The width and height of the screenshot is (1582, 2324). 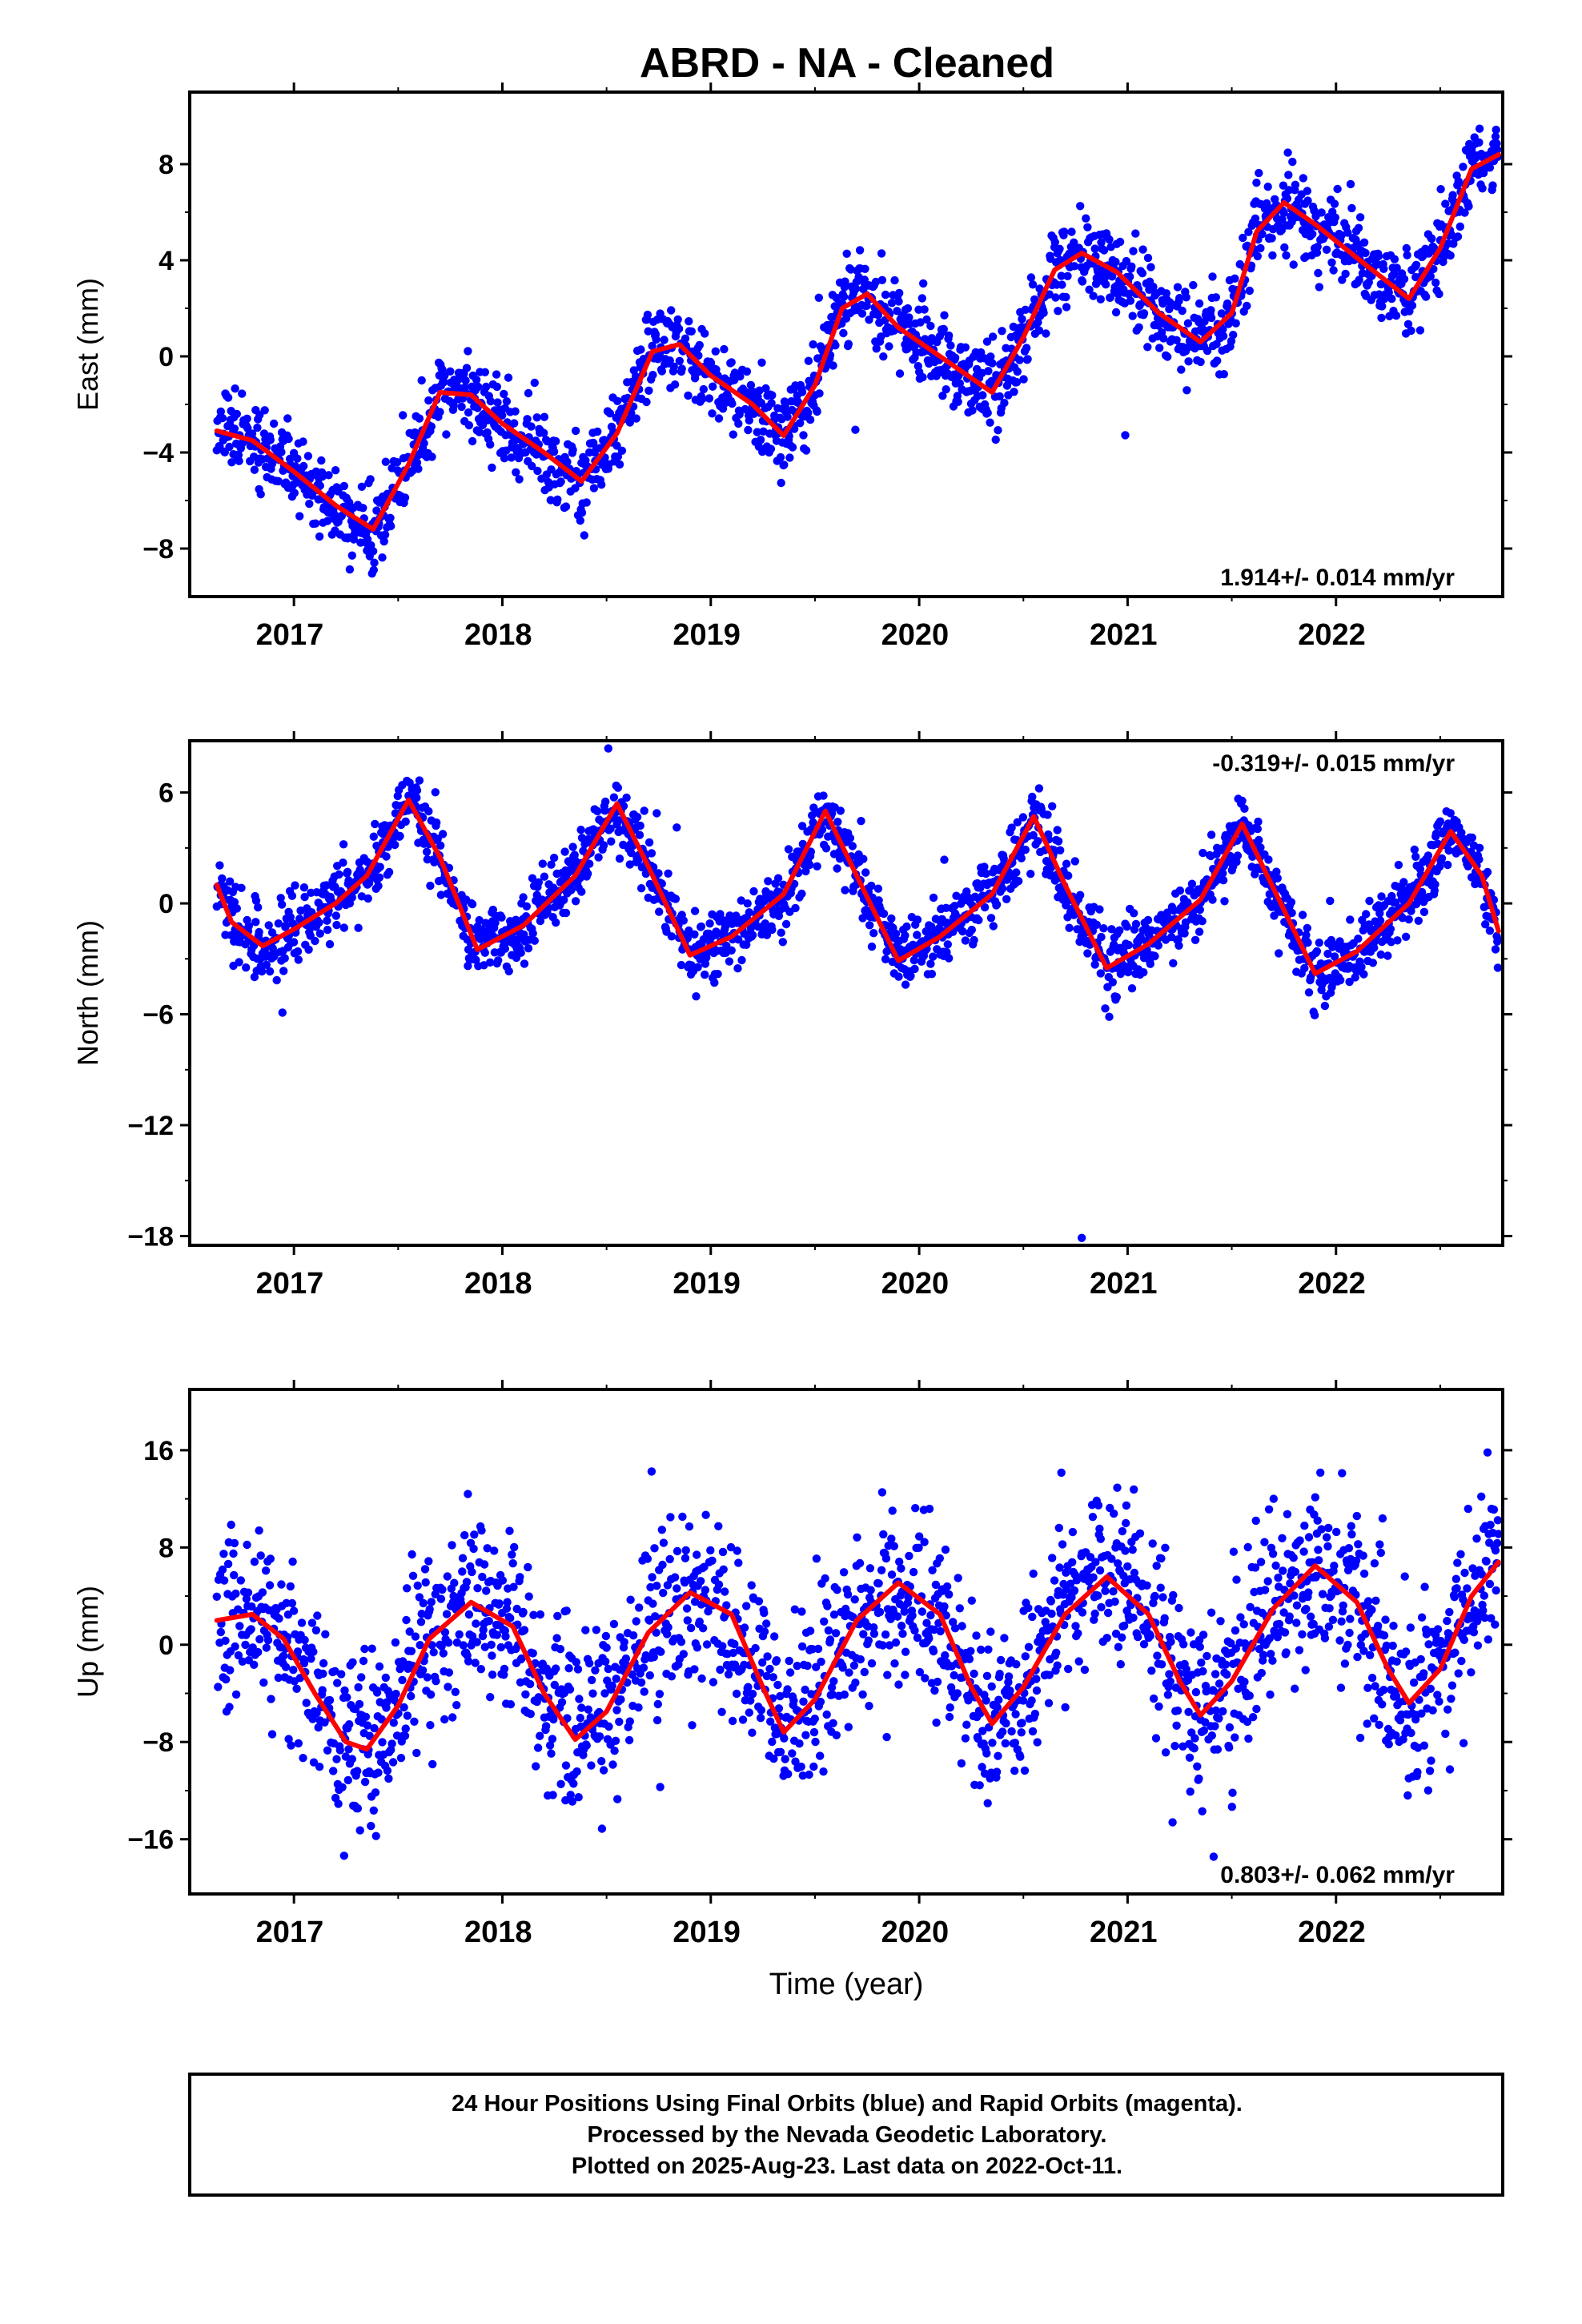 I want to click on x-tick-label: 2020, so click(x=915, y=635).